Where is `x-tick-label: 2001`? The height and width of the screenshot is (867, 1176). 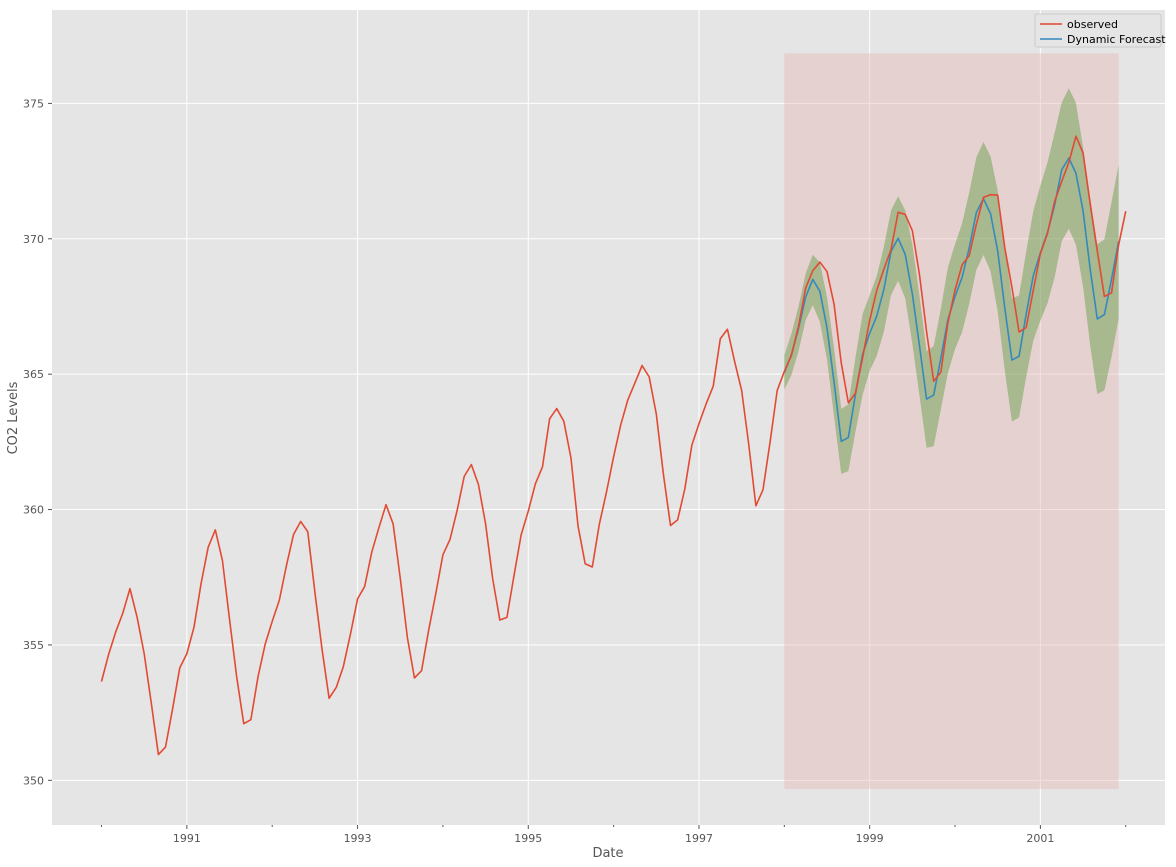
x-tick-label: 2001 is located at coordinates (1040, 838).